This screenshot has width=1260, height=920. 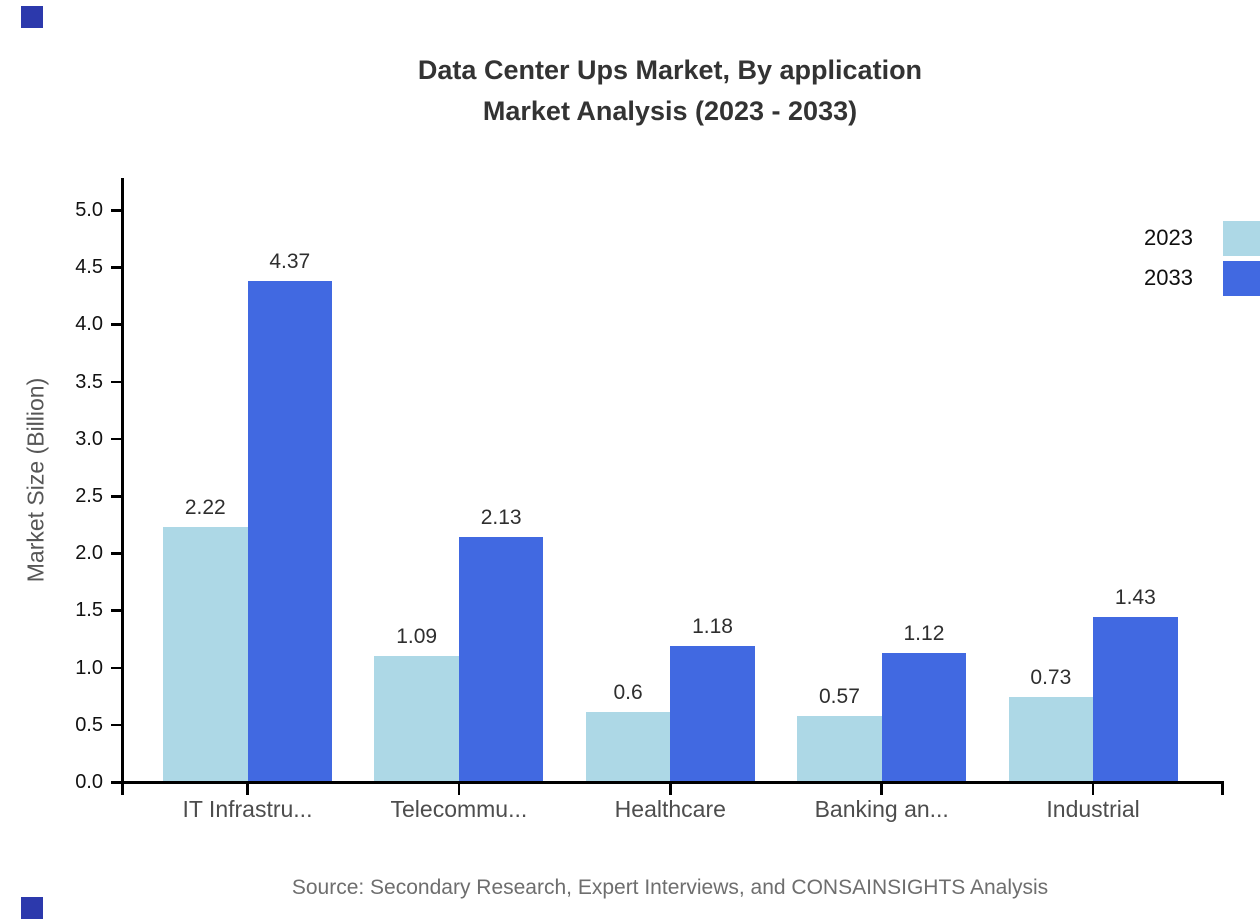 I want to click on bar-value-label: 1.09, so click(x=417, y=637).